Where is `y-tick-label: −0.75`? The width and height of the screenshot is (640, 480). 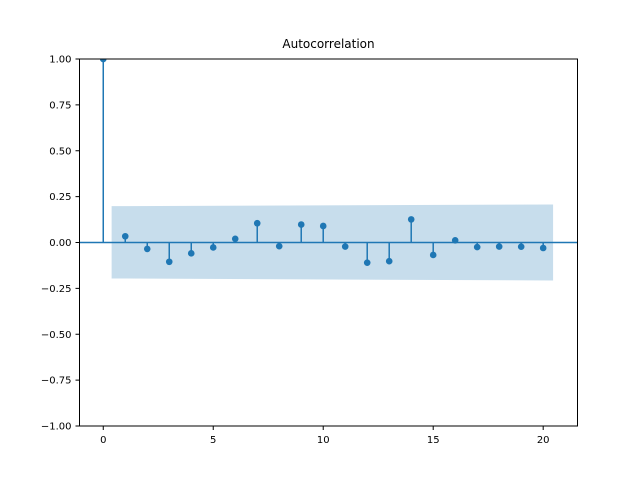 y-tick-label: −0.75 is located at coordinates (56, 381).